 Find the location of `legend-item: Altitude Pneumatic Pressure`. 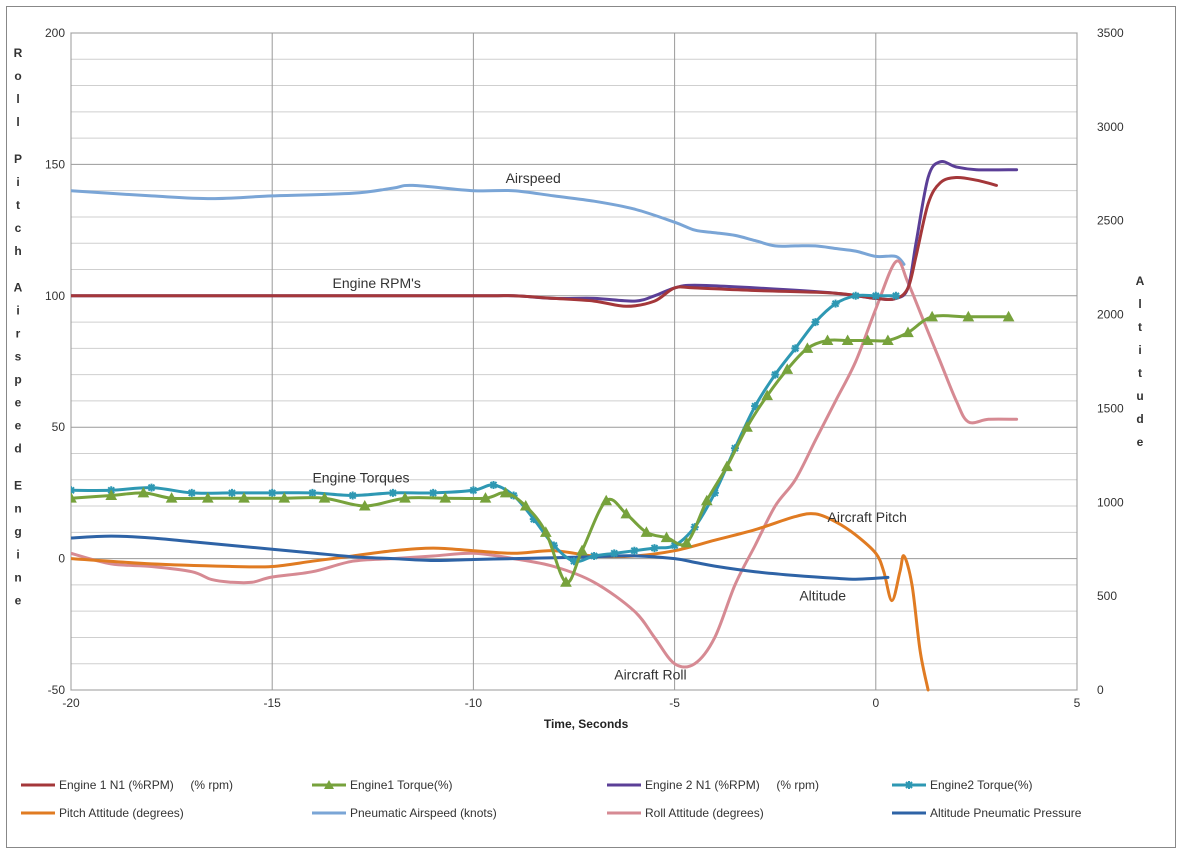

legend-item: Altitude Pneumatic Pressure is located at coordinates (987, 813).